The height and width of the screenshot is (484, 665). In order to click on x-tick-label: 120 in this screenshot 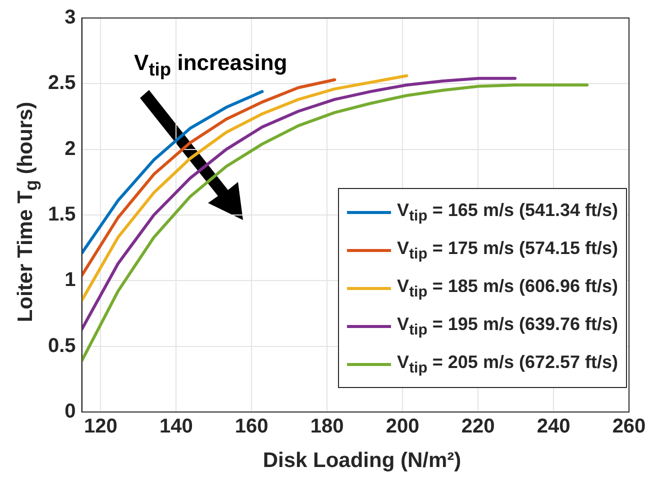, I will do `click(101, 427)`.